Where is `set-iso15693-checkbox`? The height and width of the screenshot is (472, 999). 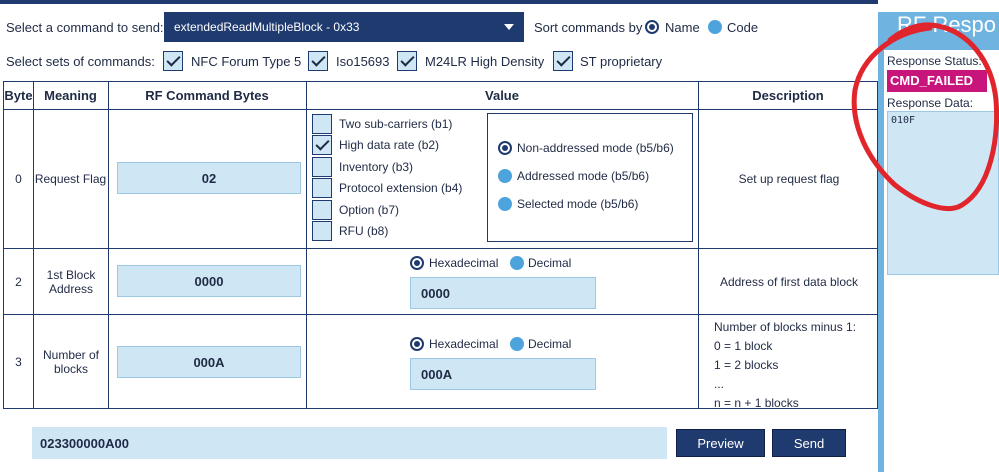
set-iso15693-checkbox is located at coordinates (318, 61).